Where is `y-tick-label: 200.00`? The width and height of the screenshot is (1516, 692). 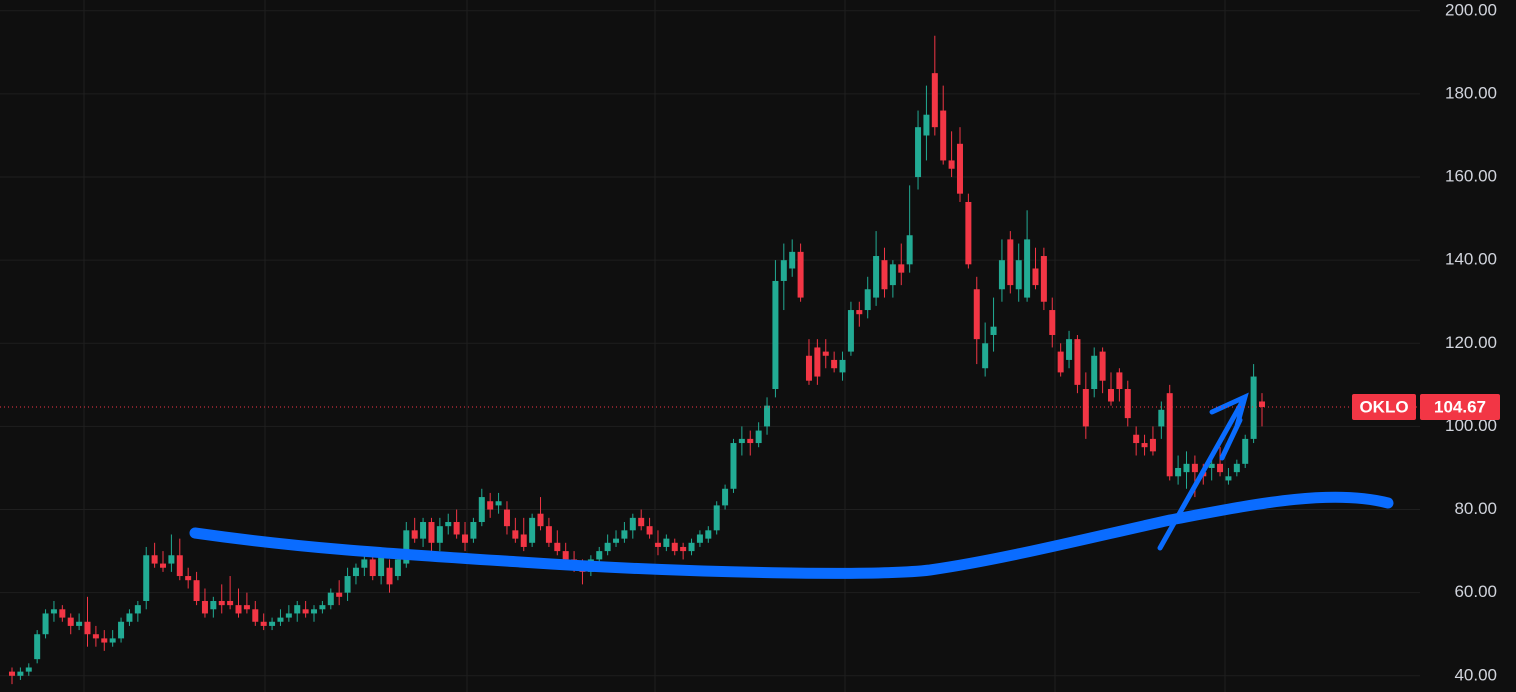
y-tick-label: 200.00 is located at coordinates (1471, 9).